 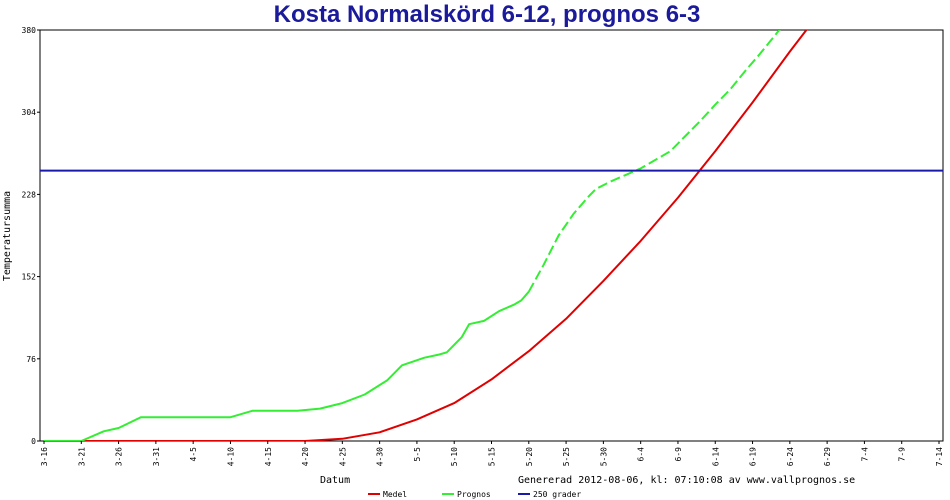 I want to click on x-tick-label: 5-20, so click(x=529, y=456).